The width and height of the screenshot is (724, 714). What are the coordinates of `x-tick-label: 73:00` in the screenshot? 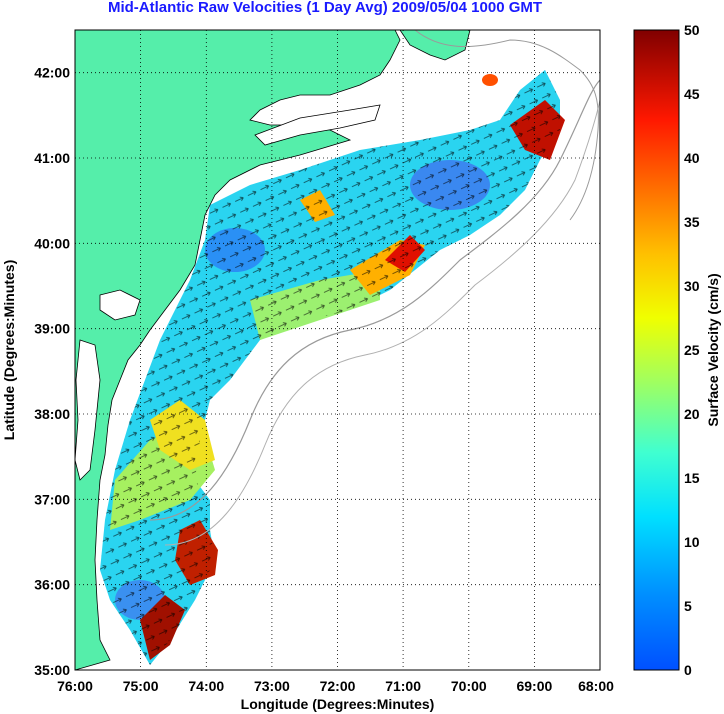 It's located at (272, 686).